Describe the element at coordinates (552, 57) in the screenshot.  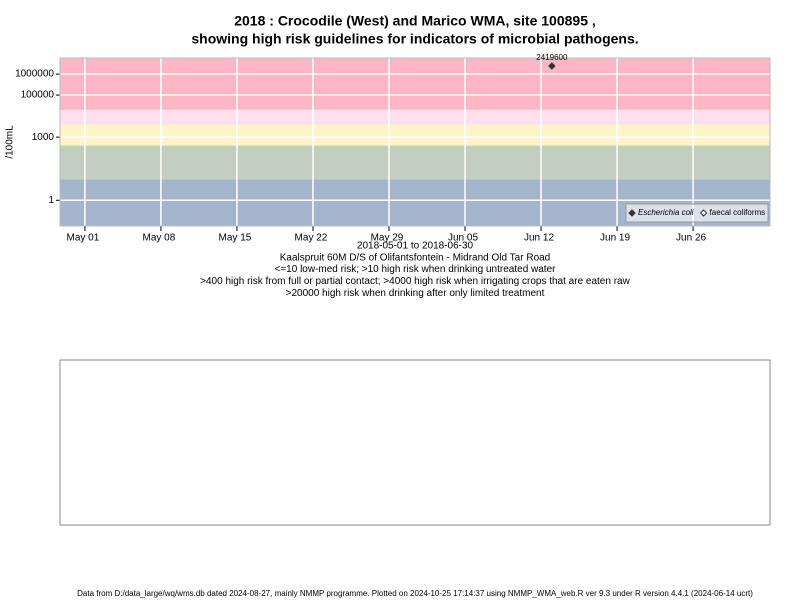
I see `value-label: 2419600` at that location.